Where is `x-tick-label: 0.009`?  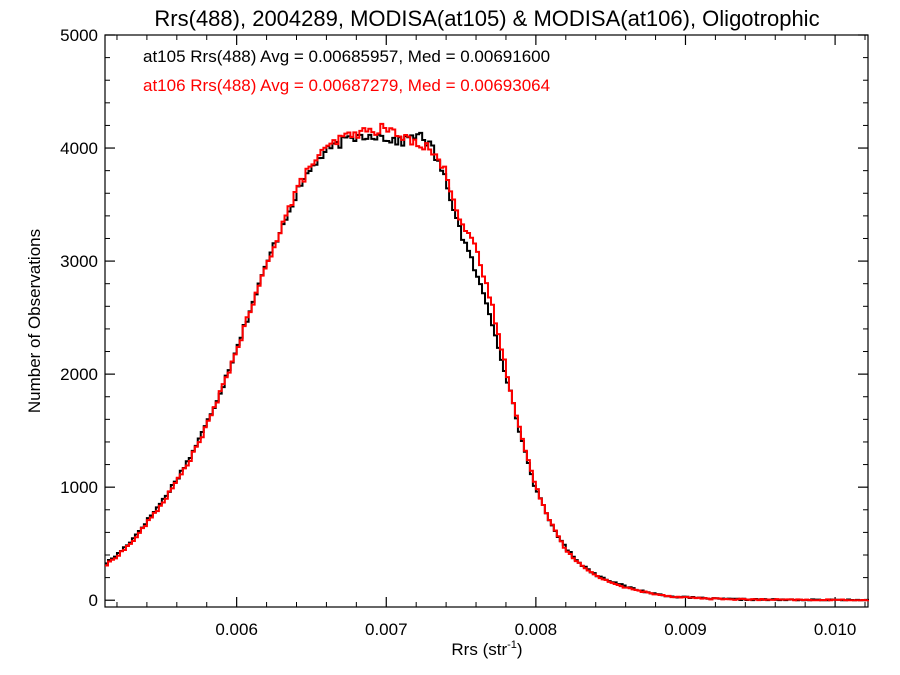 x-tick-label: 0.009 is located at coordinates (685, 629).